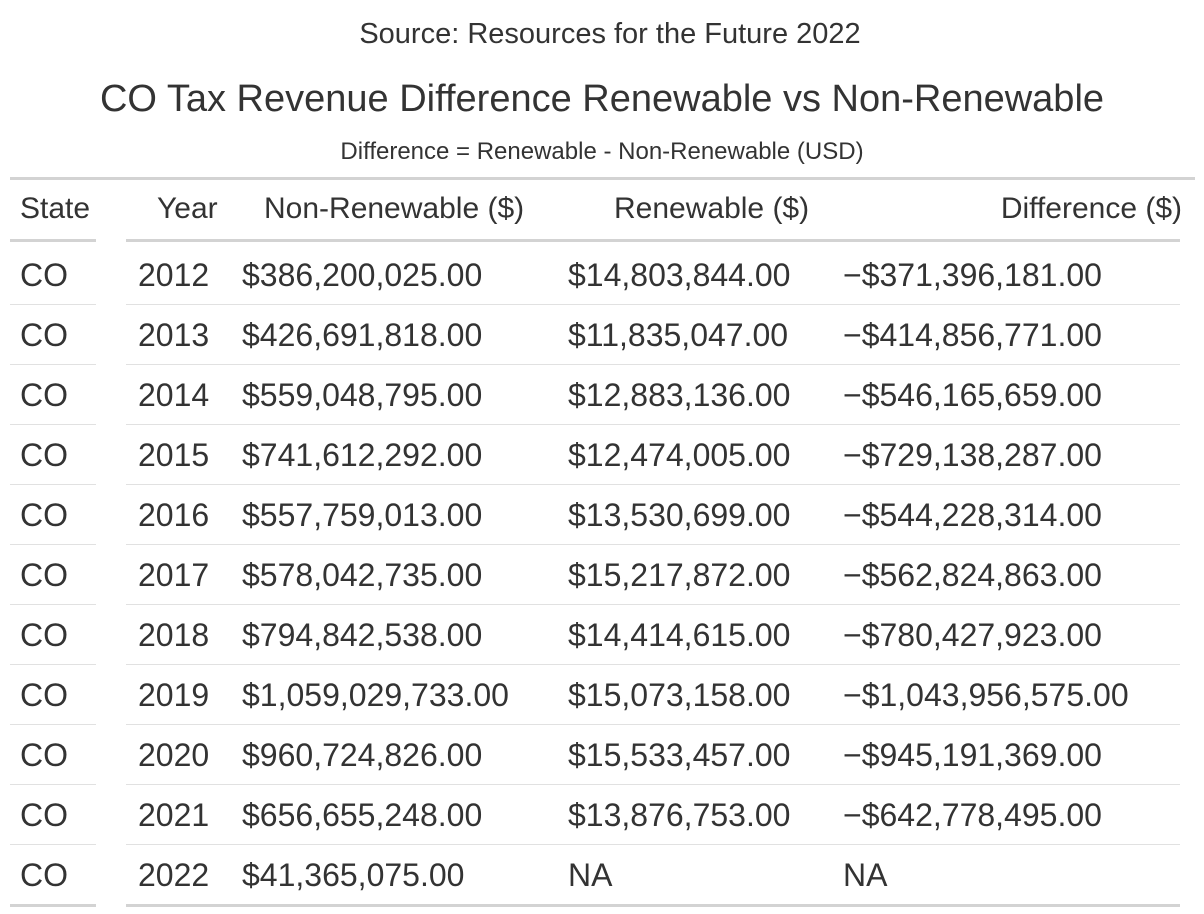 The width and height of the screenshot is (1204, 914). What do you see at coordinates (986, 695) in the screenshot?
I see `cell-difference: −$1,043,956,575.00` at bounding box center [986, 695].